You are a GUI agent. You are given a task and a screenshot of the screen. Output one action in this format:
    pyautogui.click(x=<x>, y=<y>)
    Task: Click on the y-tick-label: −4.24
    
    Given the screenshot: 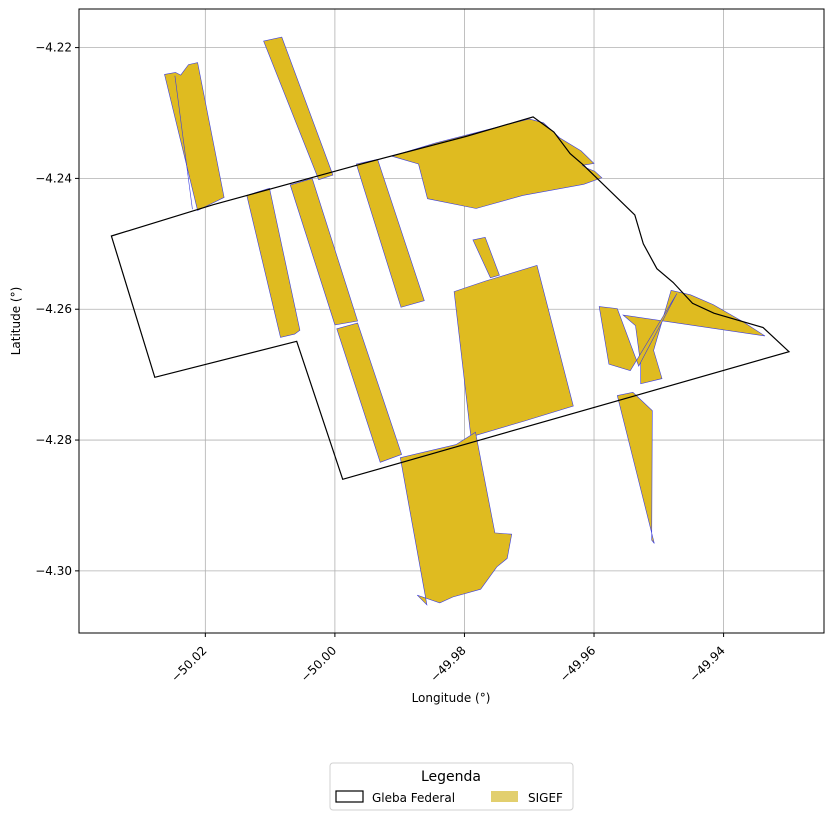 What is the action you would take?
    pyautogui.click(x=53, y=178)
    